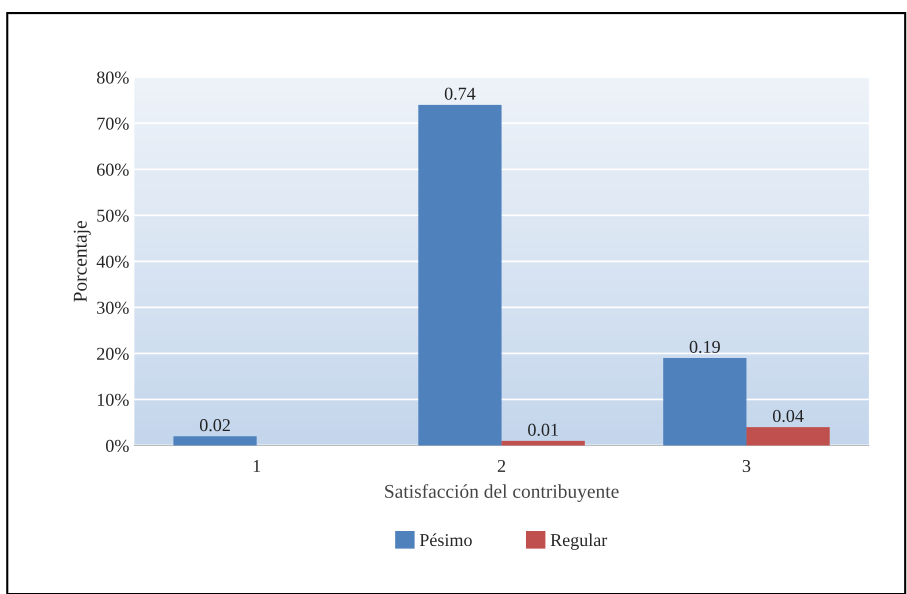 The width and height of the screenshot is (907, 594). What do you see at coordinates (705, 347) in the screenshot?
I see `data-label: 0.19` at bounding box center [705, 347].